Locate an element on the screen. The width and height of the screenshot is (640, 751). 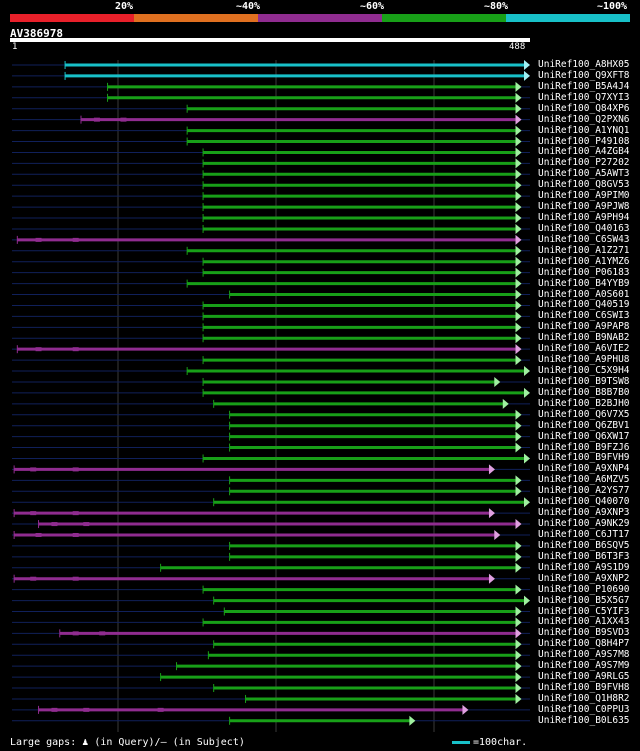
hit-label: UniRef100_A9NK29 is located at coordinates (584, 524).